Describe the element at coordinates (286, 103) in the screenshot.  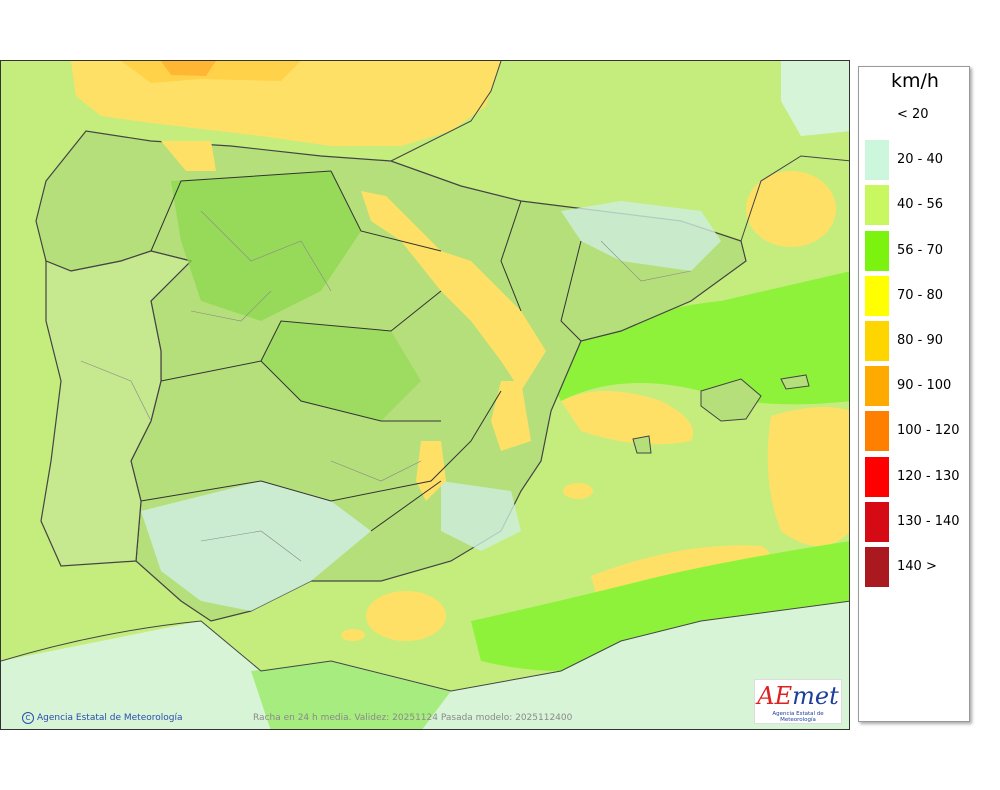
I see `gust-zone-north-sea` at that location.